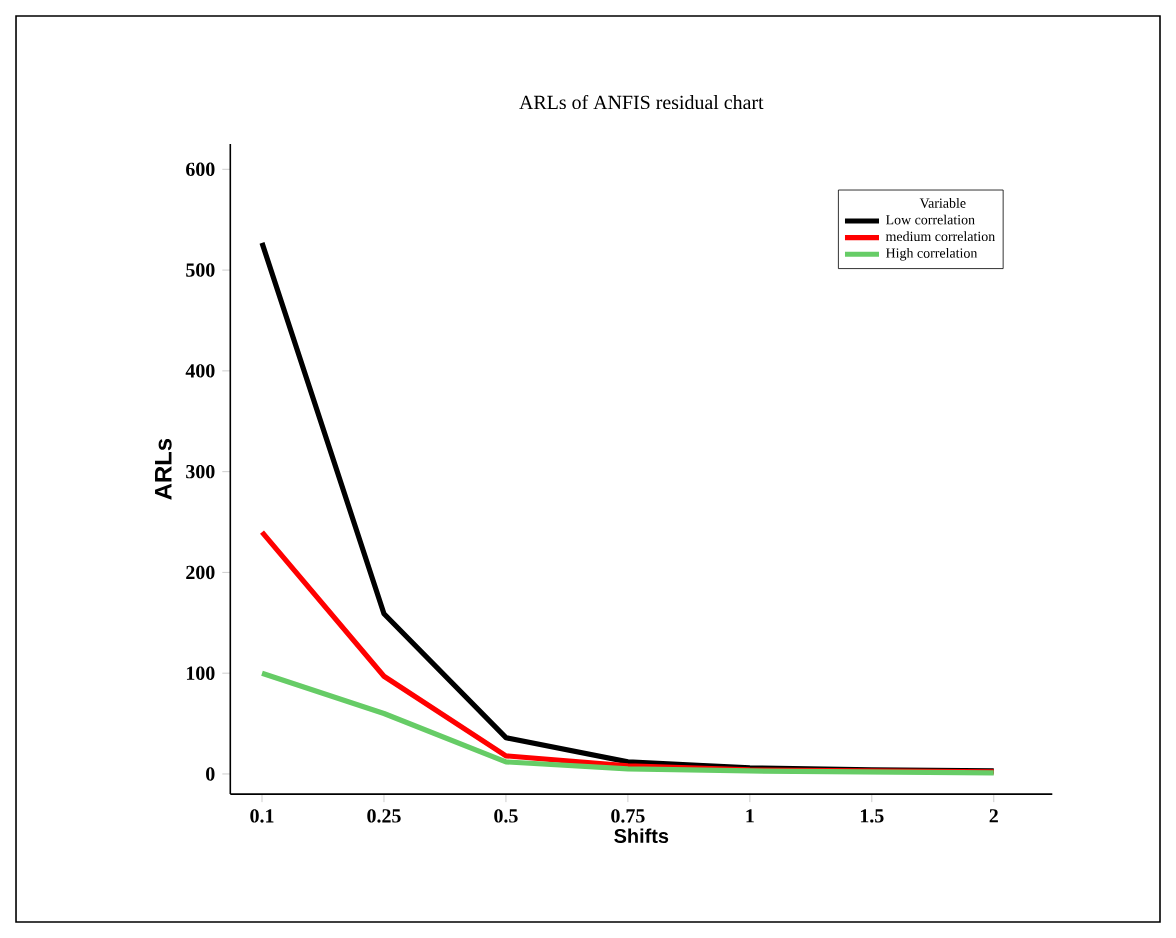 This screenshot has width=1176, height=938. I want to click on x-axis-title: Shifts, so click(641, 835).